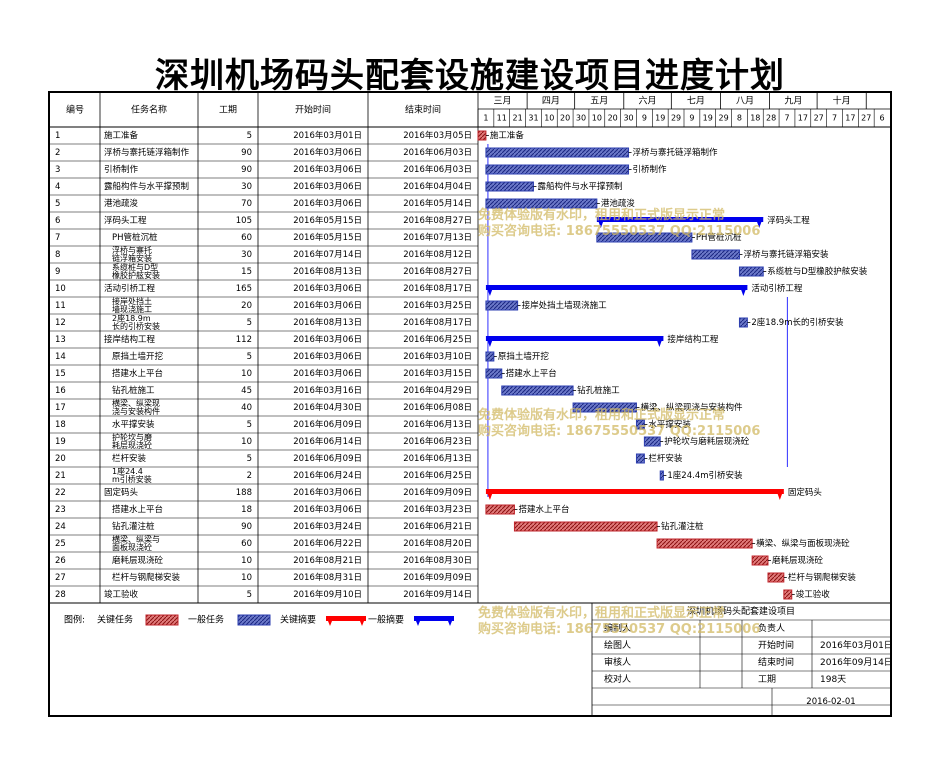 This screenshot has height=767, width=940. What do you see at coordinates (298, 620) in the screenshot?
I see `legend-label: 关键摘要` at bounding box center [298, 620].